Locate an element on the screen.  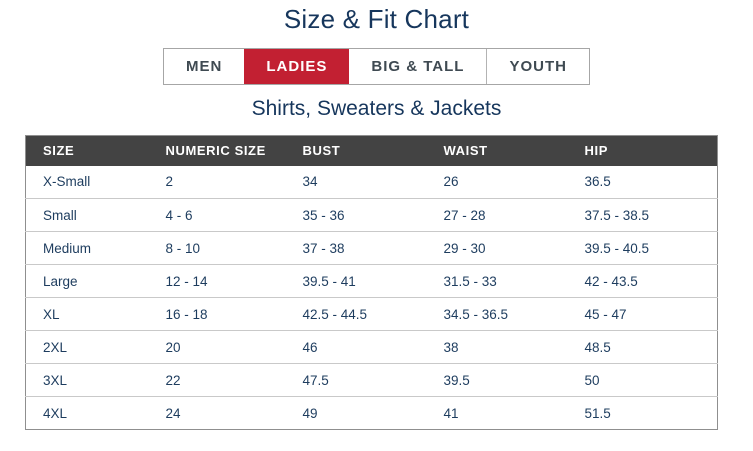
tab-men: MEN is located at coordinates (204, 66).